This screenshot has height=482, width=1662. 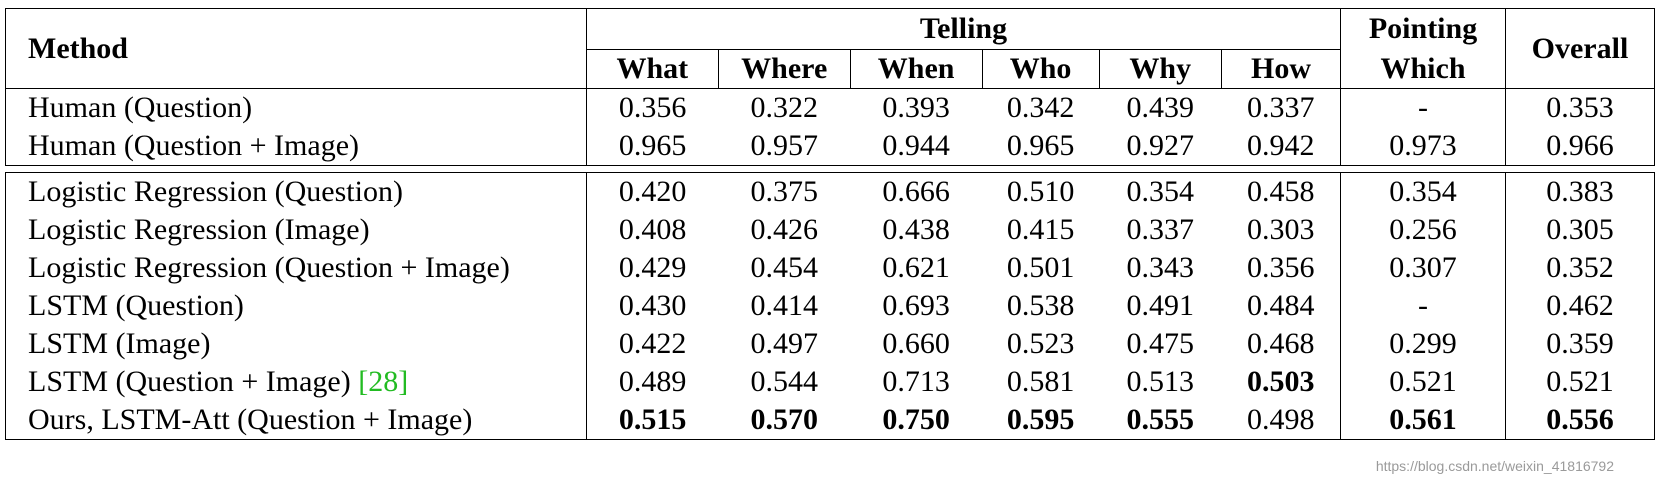 What do you see at coordinates (1423, 420) in the screenshot?
I see `value-cell: 0.561` at bounding box center [1423, 420].